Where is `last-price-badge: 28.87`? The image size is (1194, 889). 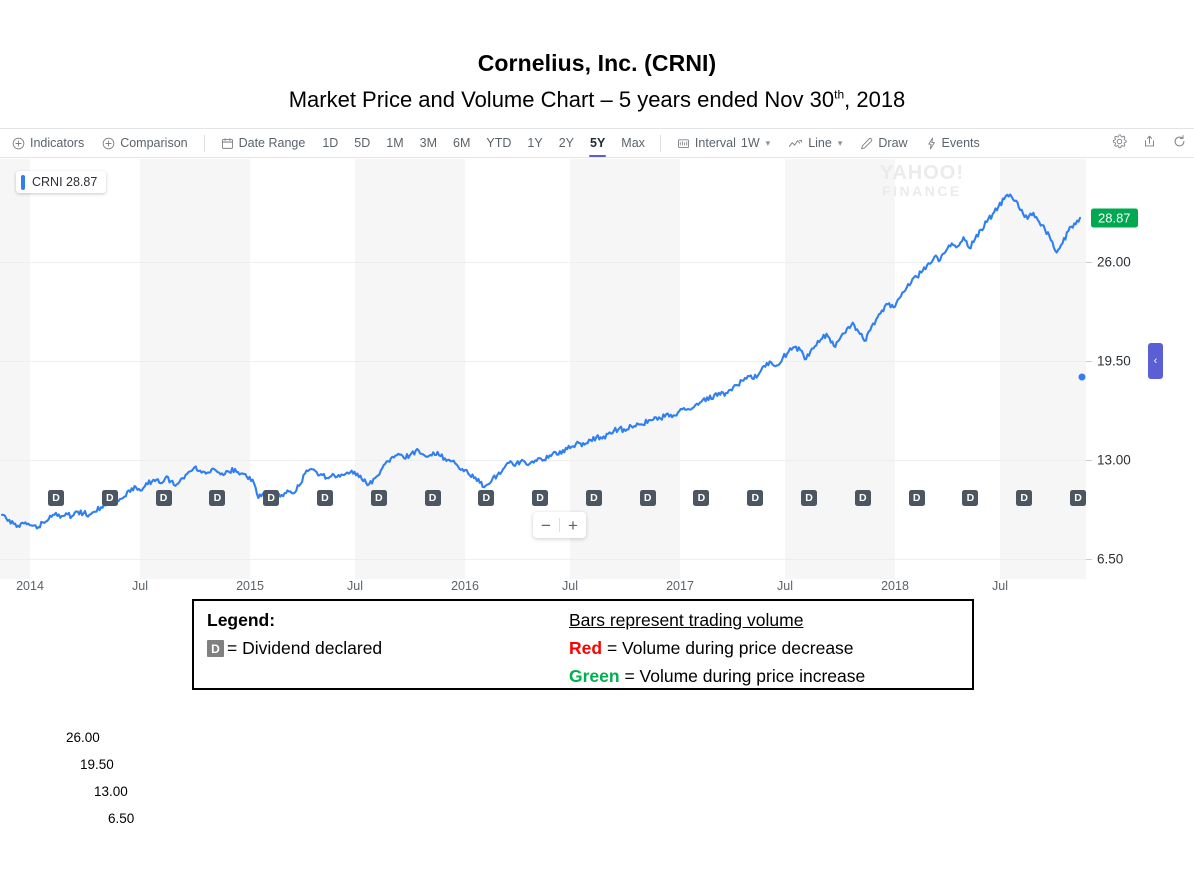
last-price-badge: 28.87 is located at coordinates (1114, 218).